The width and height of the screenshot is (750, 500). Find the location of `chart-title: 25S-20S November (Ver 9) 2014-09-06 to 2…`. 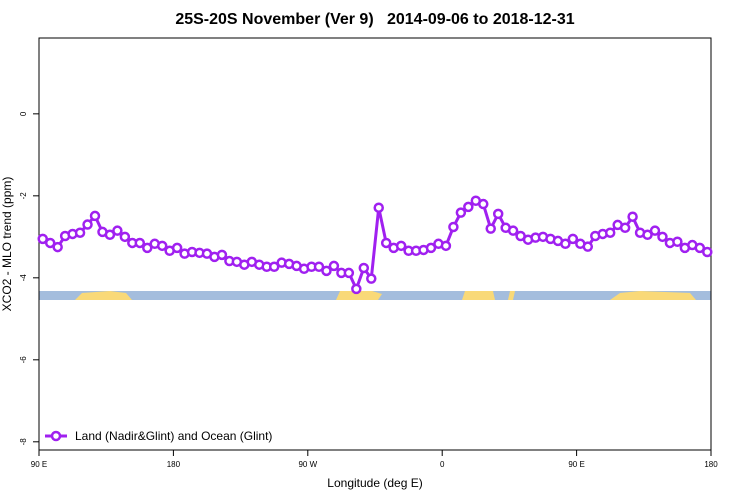

chart-title: 25S-20S November (Ver 9) 2014-09-06 to 2… is located at coordinates (374, 19).